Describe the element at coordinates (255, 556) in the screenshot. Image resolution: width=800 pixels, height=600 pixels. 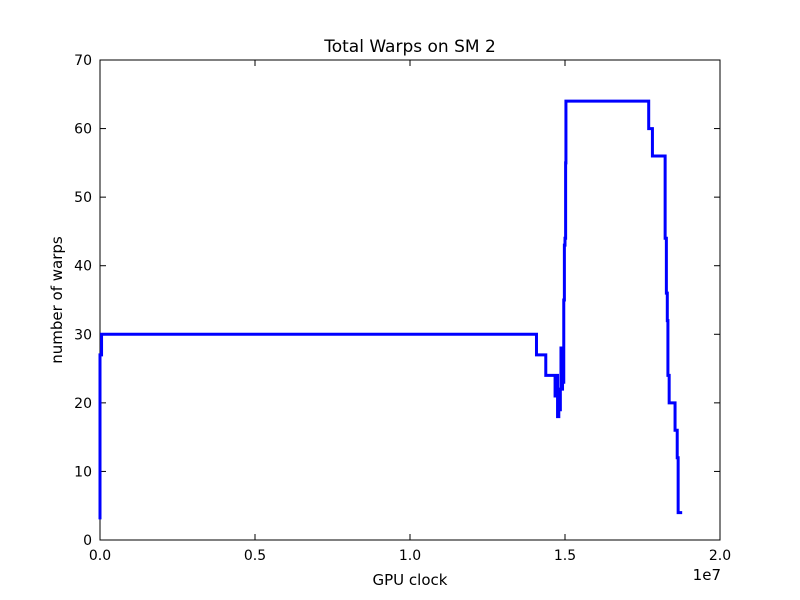
I see `x-tick-label: 0.5` at that location.